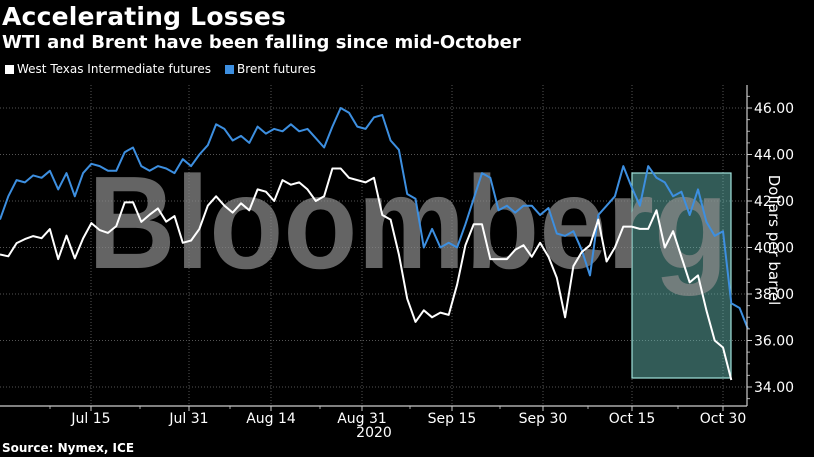  What do you see at coordinates (774, 295) in the screenshot?
I see `y-tick-label: 38.00` at bounding box center [774, 295].